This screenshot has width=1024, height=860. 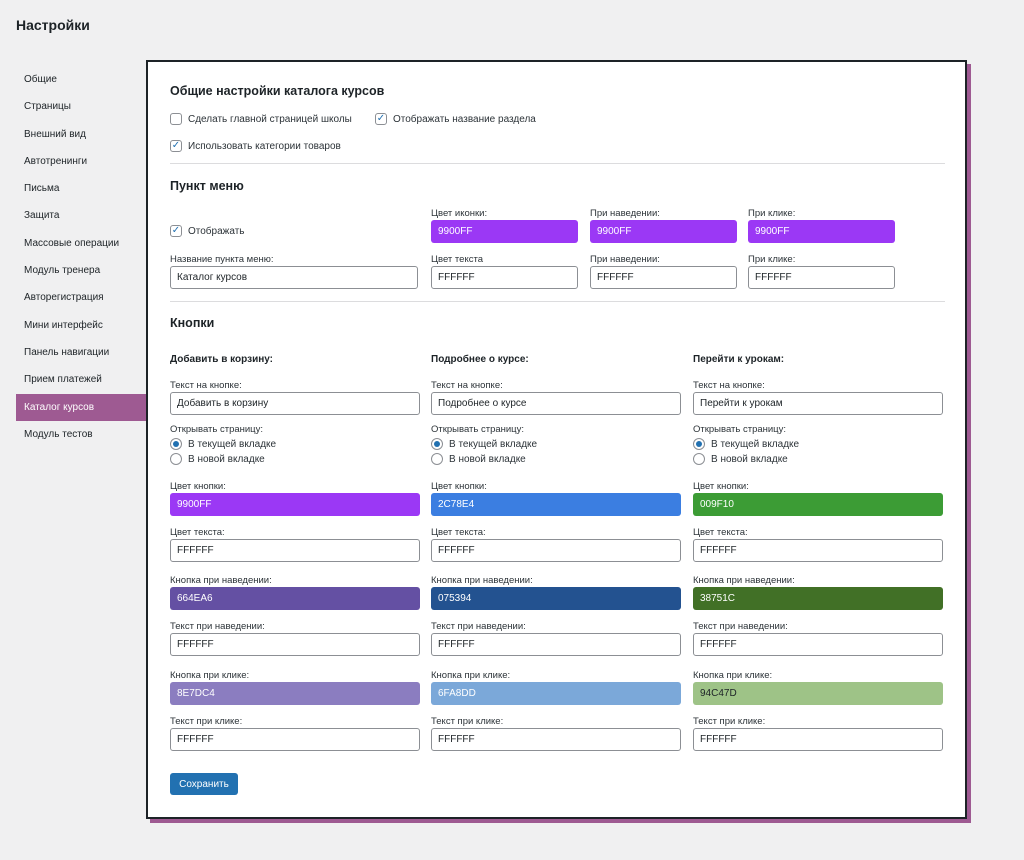 I want to click on button-text-input: Добавить в корзину, so click(x=295, y=403).